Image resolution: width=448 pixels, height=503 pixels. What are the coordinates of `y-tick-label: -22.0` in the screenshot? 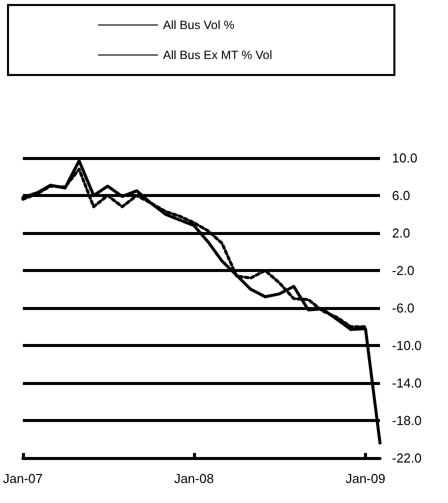 It's located at (407, 458).